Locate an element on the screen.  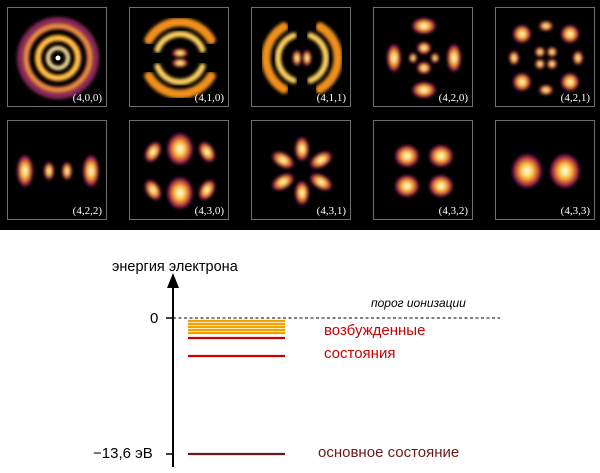
orbital-tile: (4,3,2) is located at coordinates (423, 170).